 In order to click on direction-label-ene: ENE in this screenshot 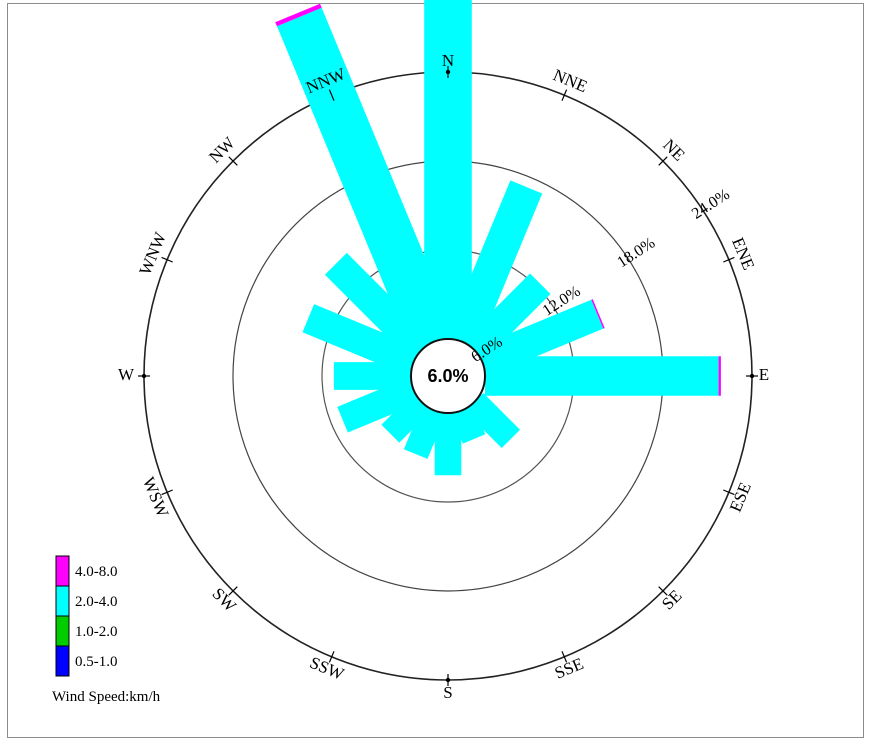, I will do `click(743, 254)`.